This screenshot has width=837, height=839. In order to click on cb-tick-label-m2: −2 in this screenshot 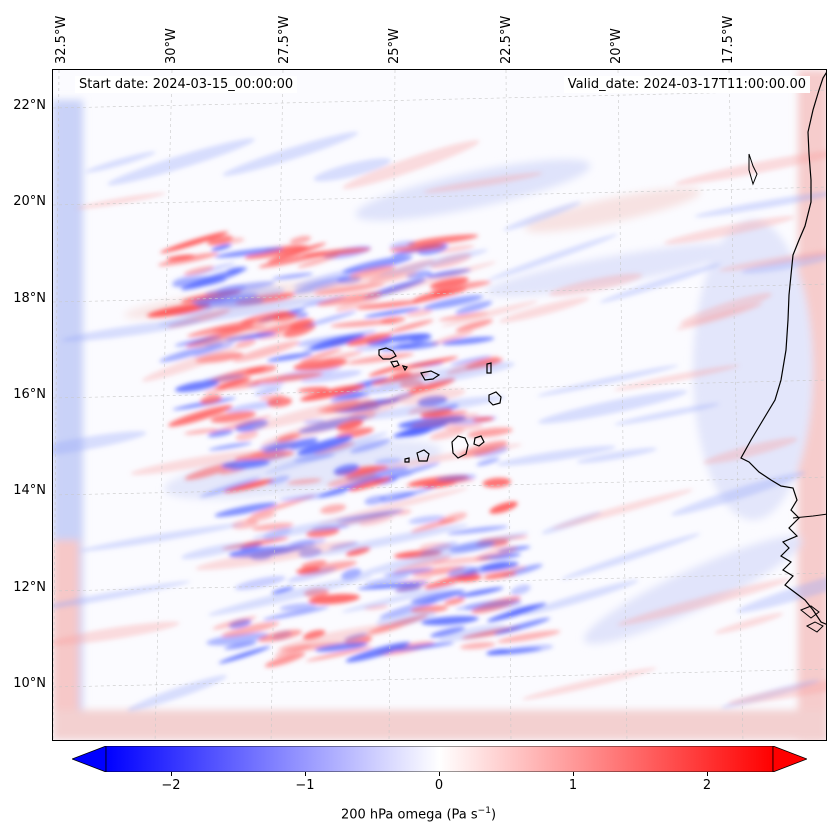, I will do `click(171, 785)`.